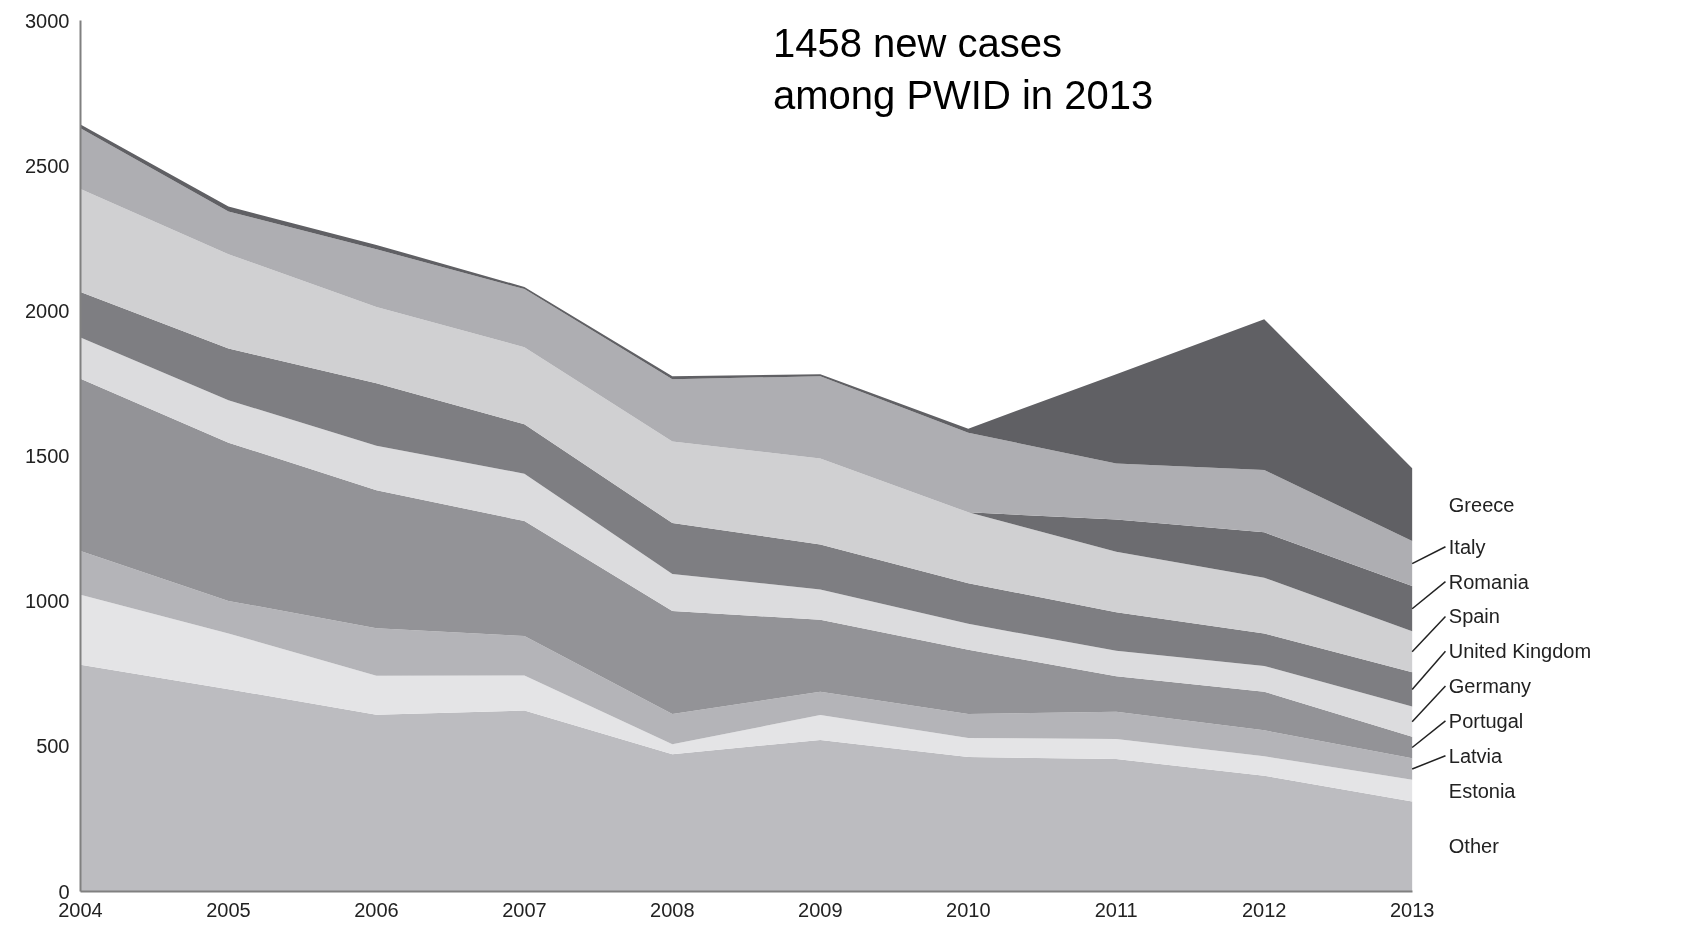 The image size is (1698, 951). I want to click on series-label: Italy, so click(1467, 546).